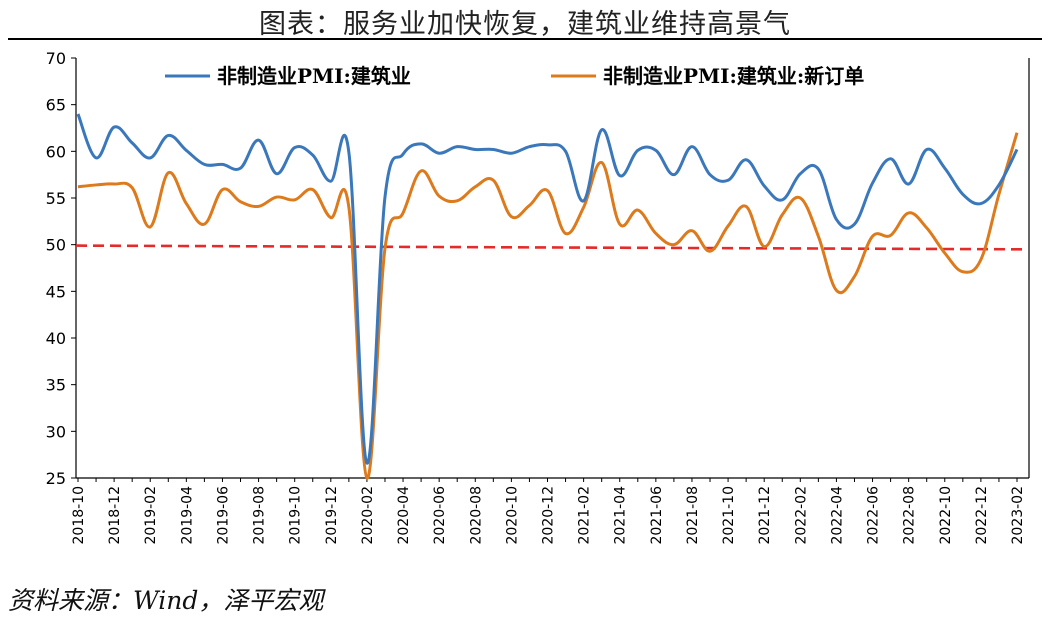 Image resolution: width=1050 pixels, height=617 pixels. I want to click on figure-title: 图表：服务业加快恢复，建筑业维持高景气, so click(525, 24).